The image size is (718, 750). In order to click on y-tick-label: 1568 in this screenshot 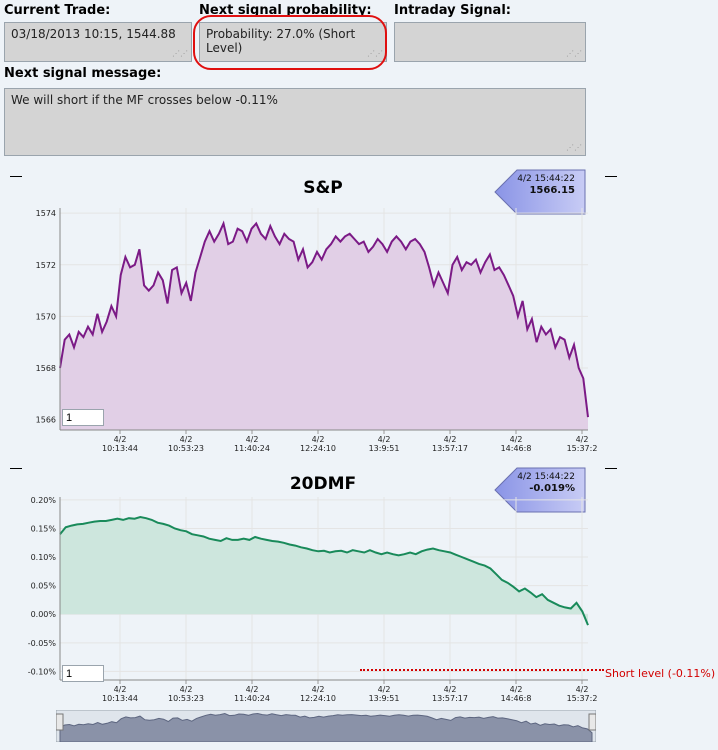, I will do `click(46, 368)`.